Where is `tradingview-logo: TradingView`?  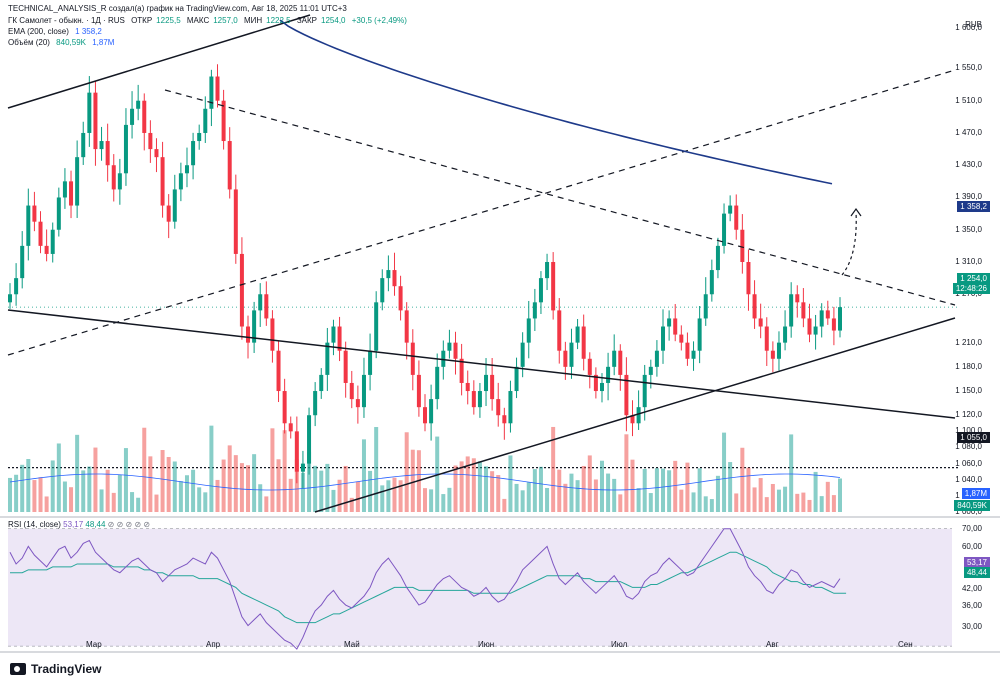
tradingview-logo: TradingView is located at coordinates (55, 669).